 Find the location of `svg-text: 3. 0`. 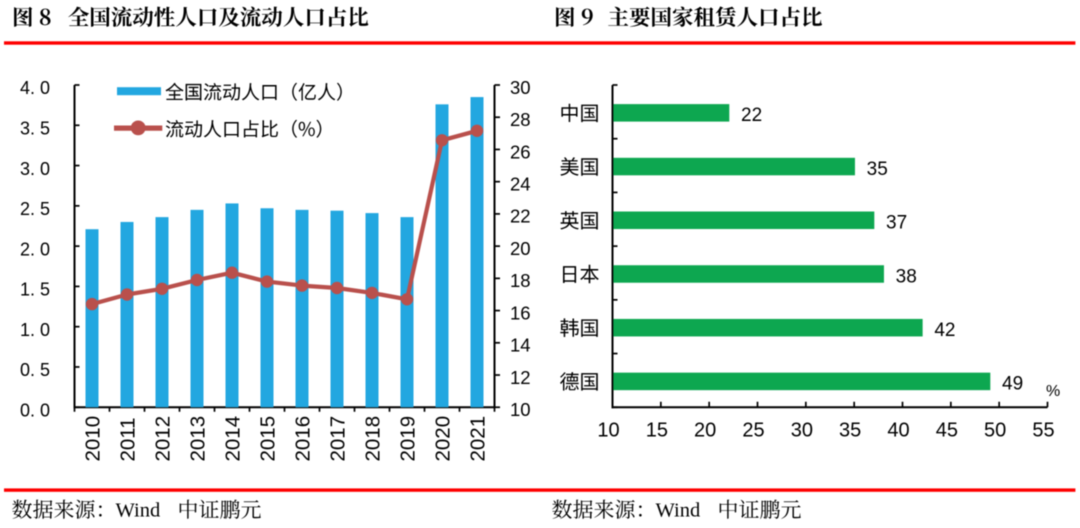

svg-text: 3. 0 is located at coordinates (35, 169).